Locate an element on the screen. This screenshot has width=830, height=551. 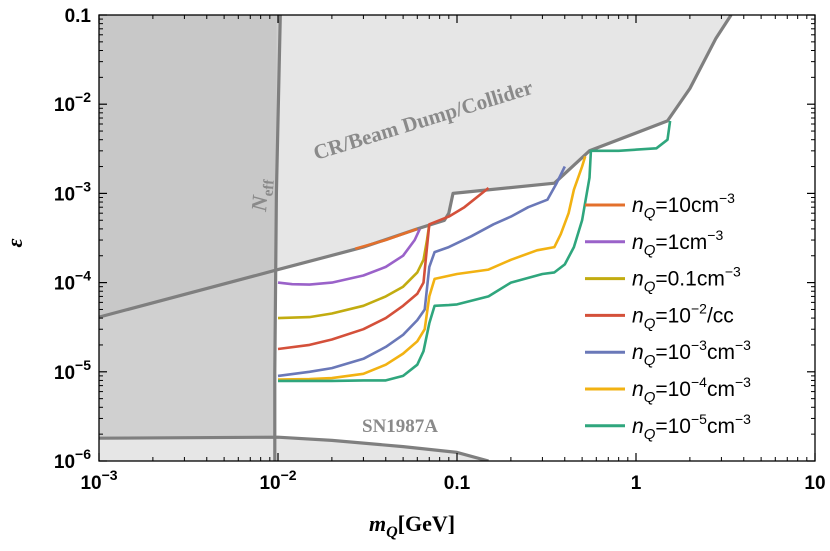
x-tick-label: 0.1 is located at coordinates (457, 483).